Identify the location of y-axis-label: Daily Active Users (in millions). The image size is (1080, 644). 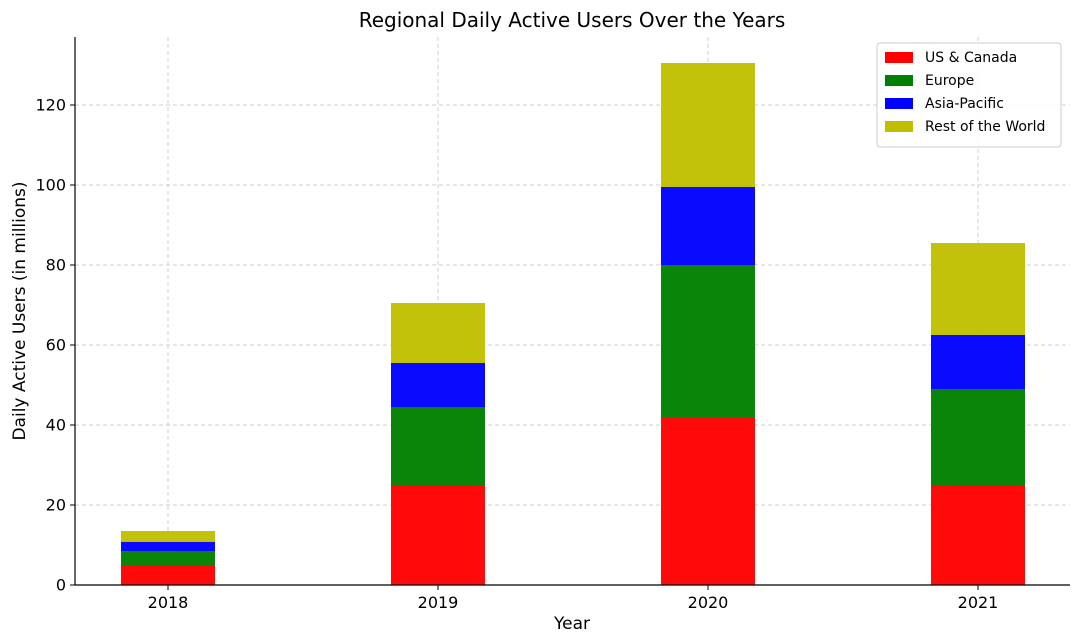
(20, 310).